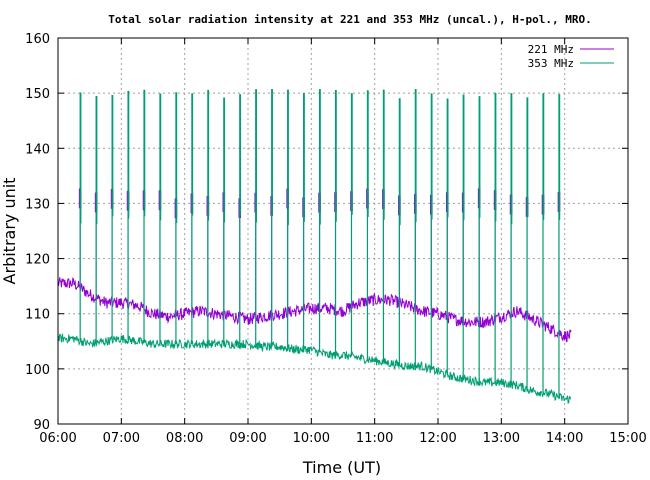 Image resolution: width=650 pixels, height=480 pixels. What do you see at coordinates (341, 467) in the screenshot?
I see `x-axis-label: Time (UT)` at bounding box center [341, 467].